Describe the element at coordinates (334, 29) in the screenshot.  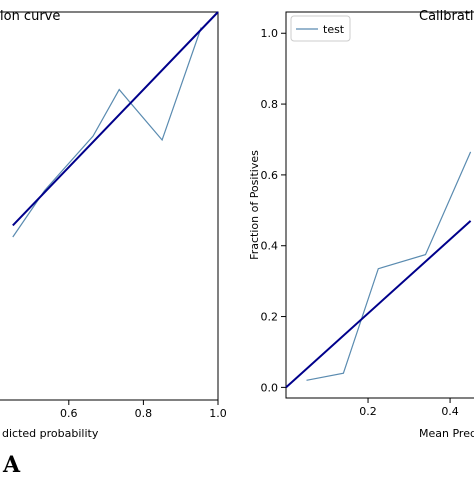
I see `legend-label: test` at that location.